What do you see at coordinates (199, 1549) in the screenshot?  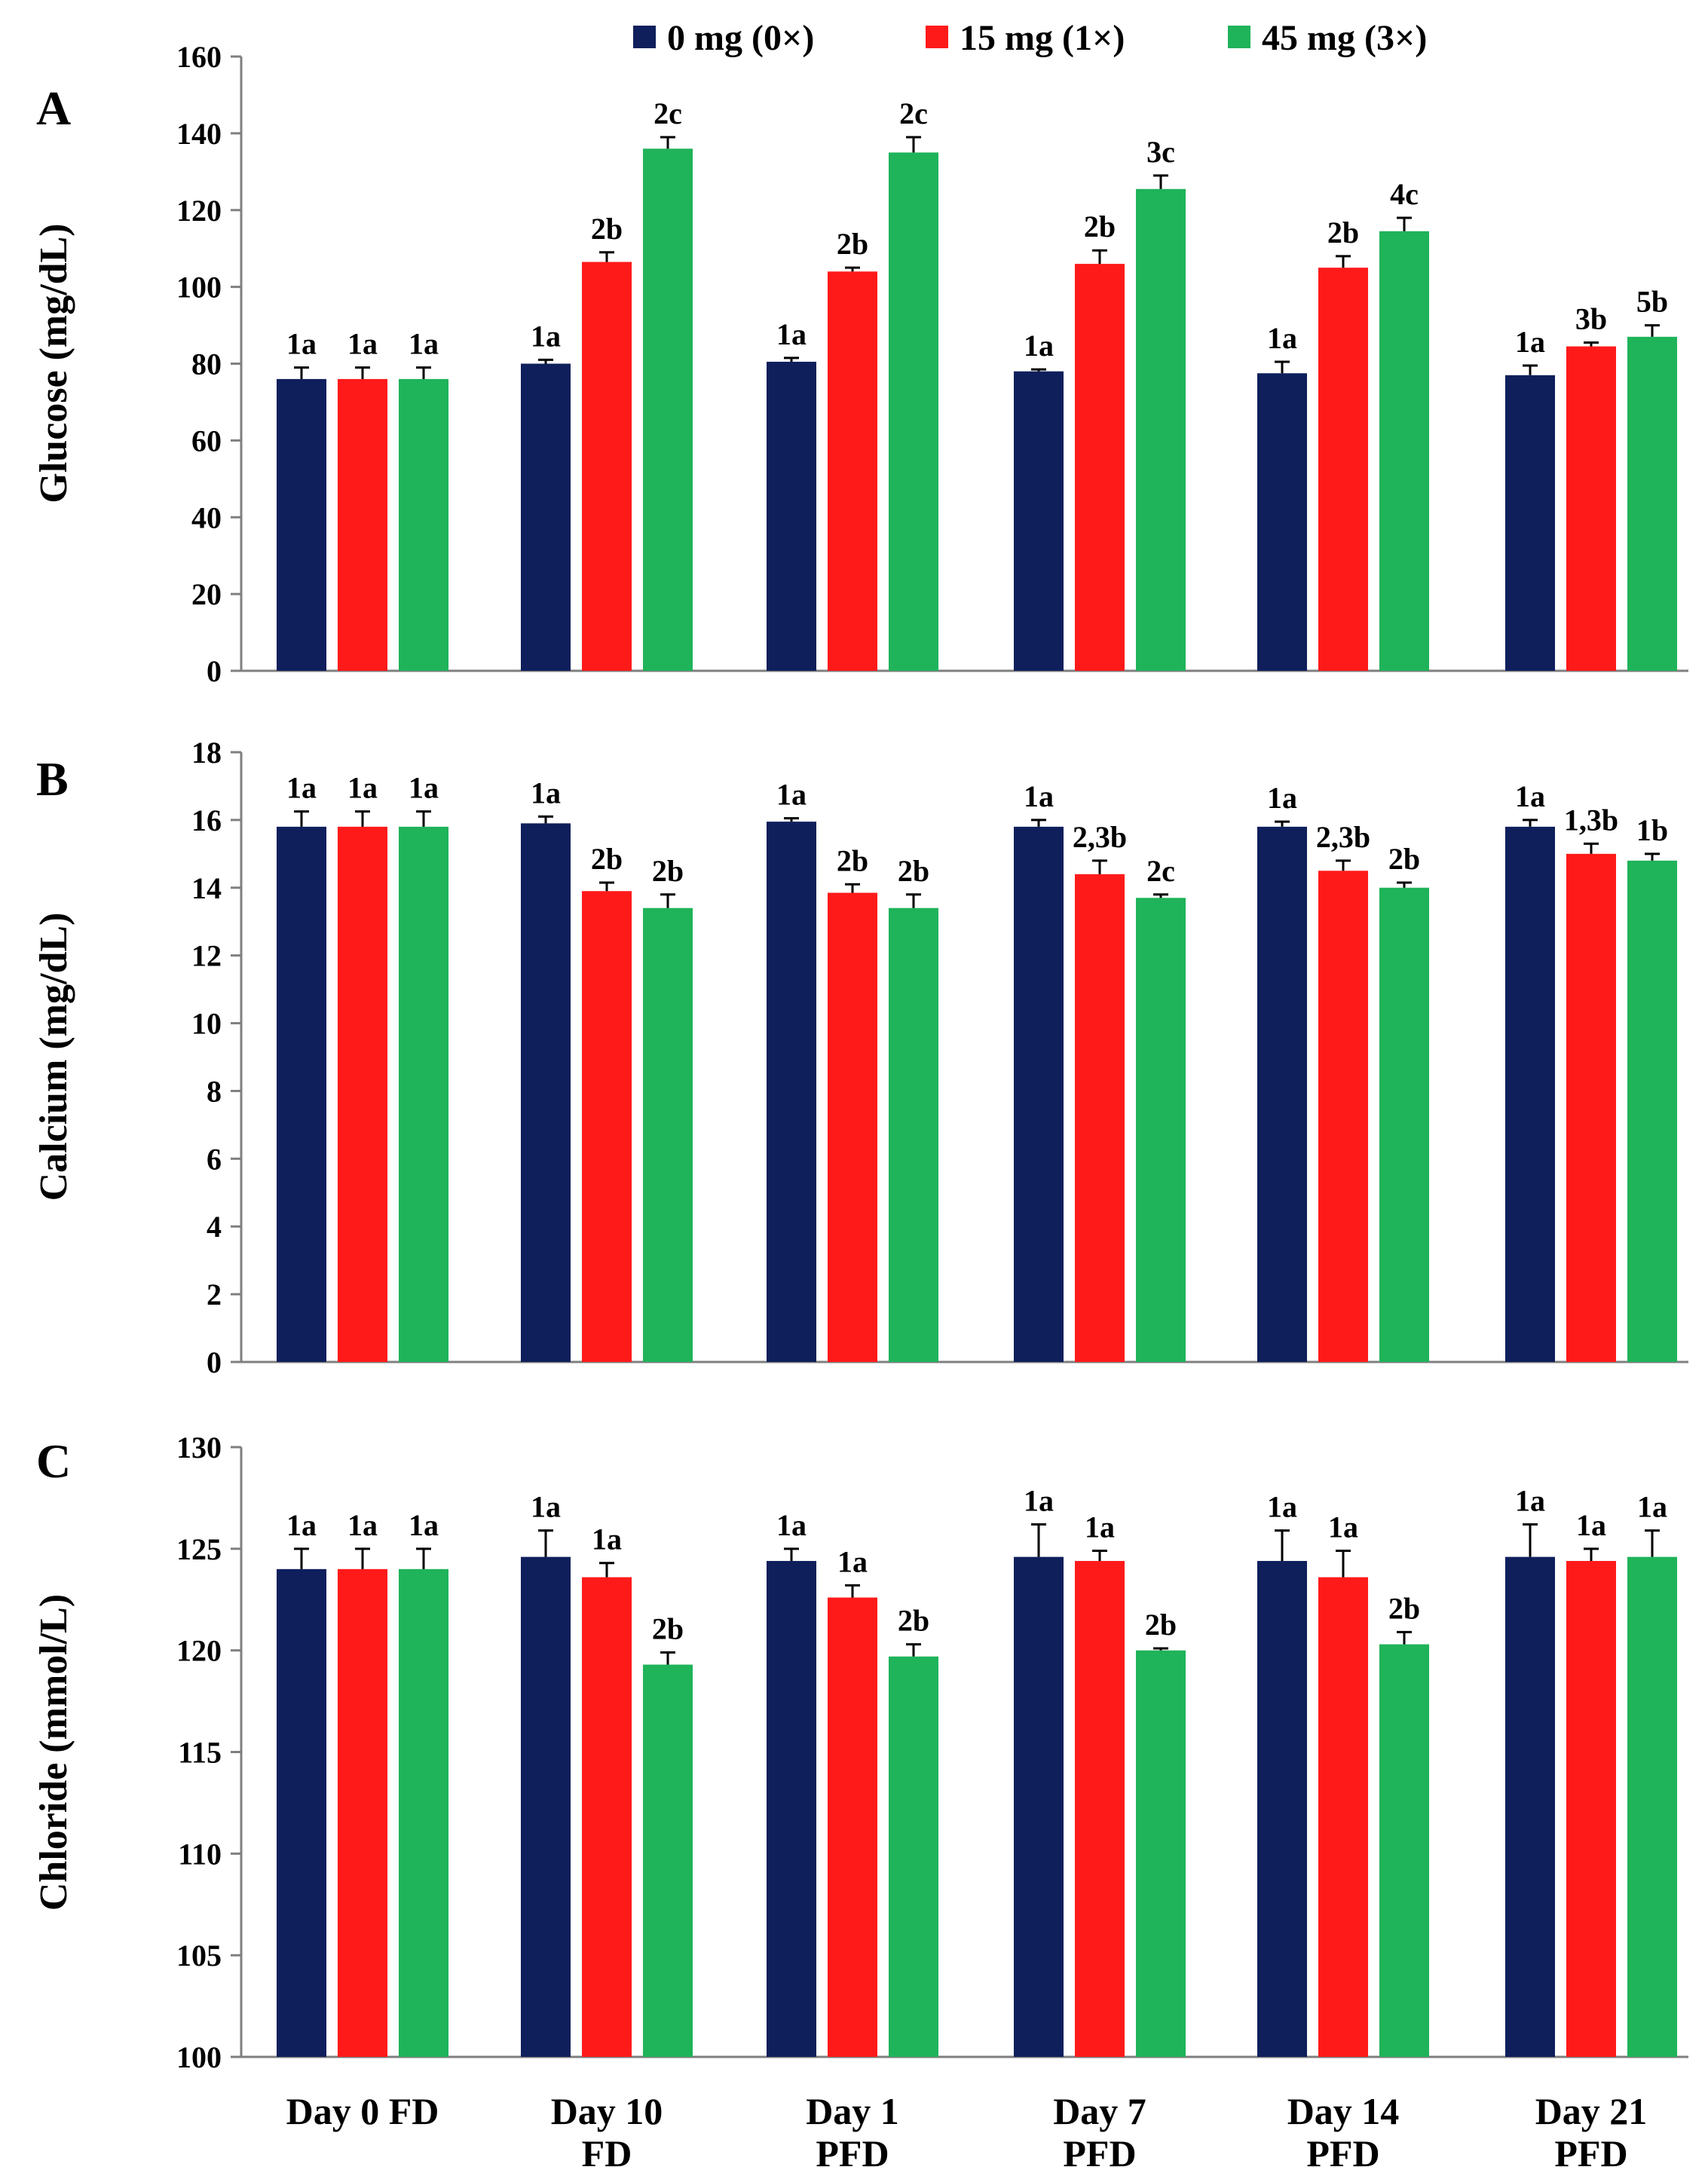 I see `y-tick-label: 125` at bounding box center [199, 1549].